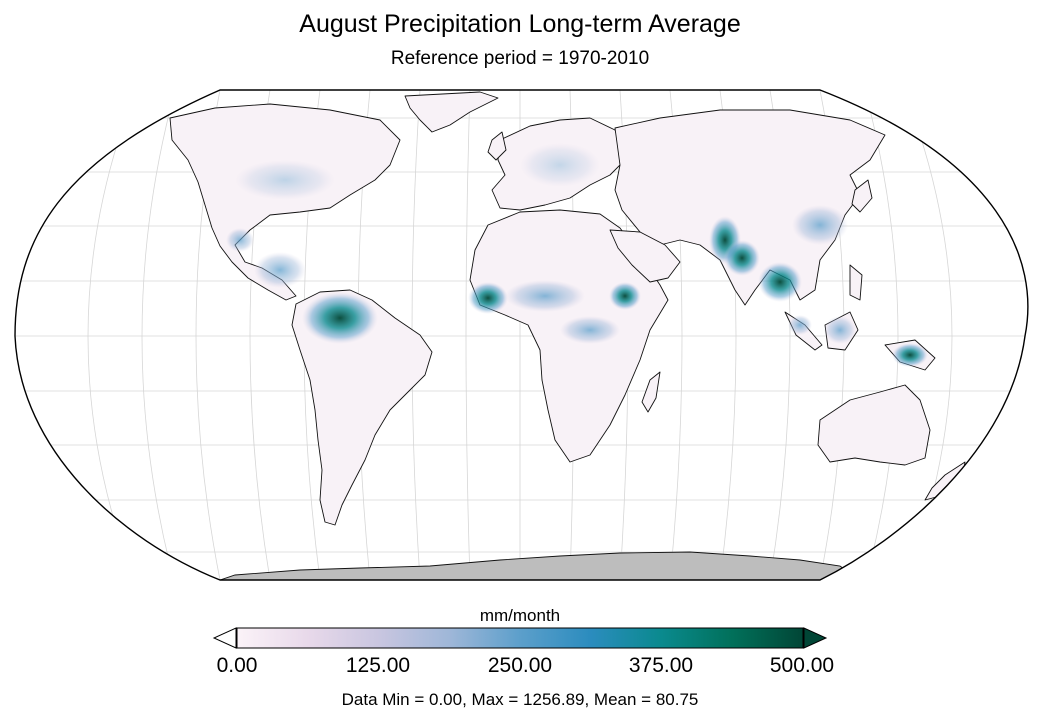 The height and width of the screenshot is (720, 1040). I want to click on map-subtitle: Reference period = 1970-2010, so click(520, 58).